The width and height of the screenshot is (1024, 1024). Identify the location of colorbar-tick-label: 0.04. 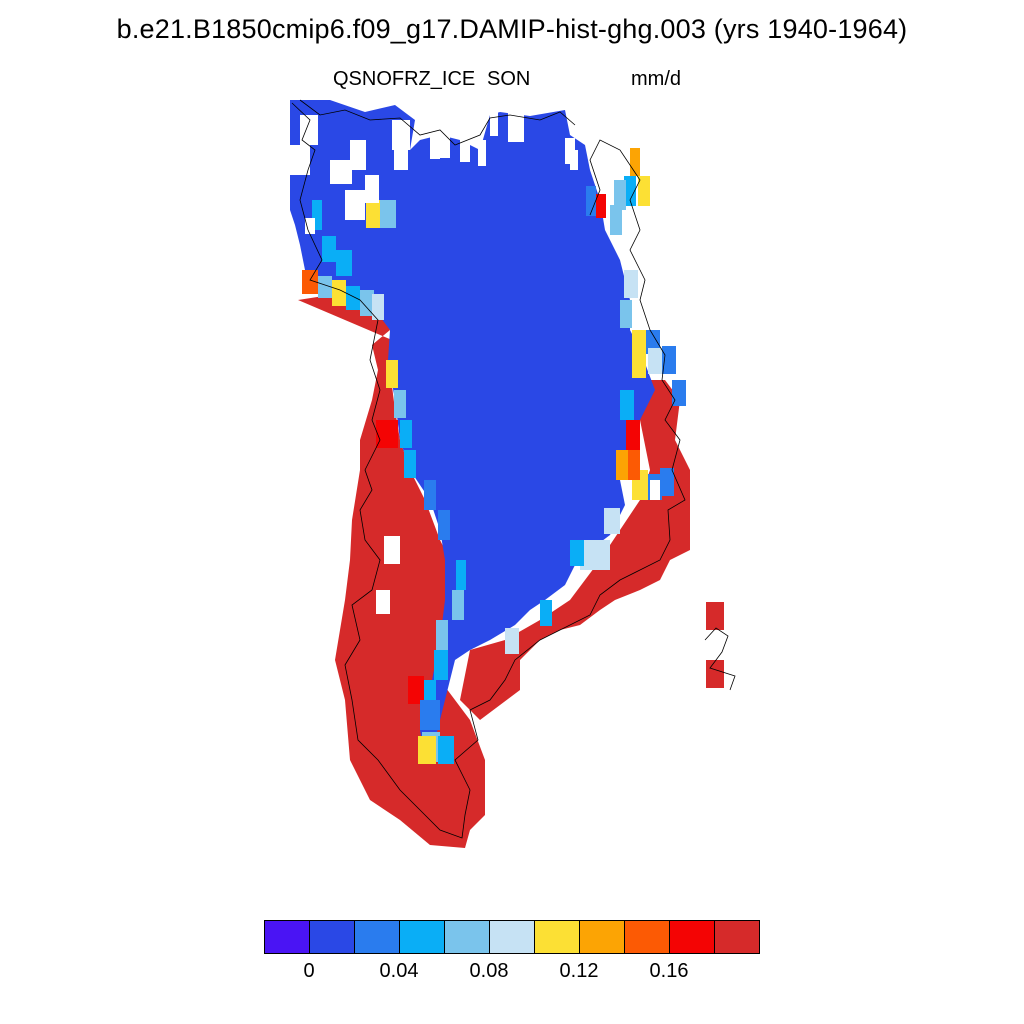
(399, 971).